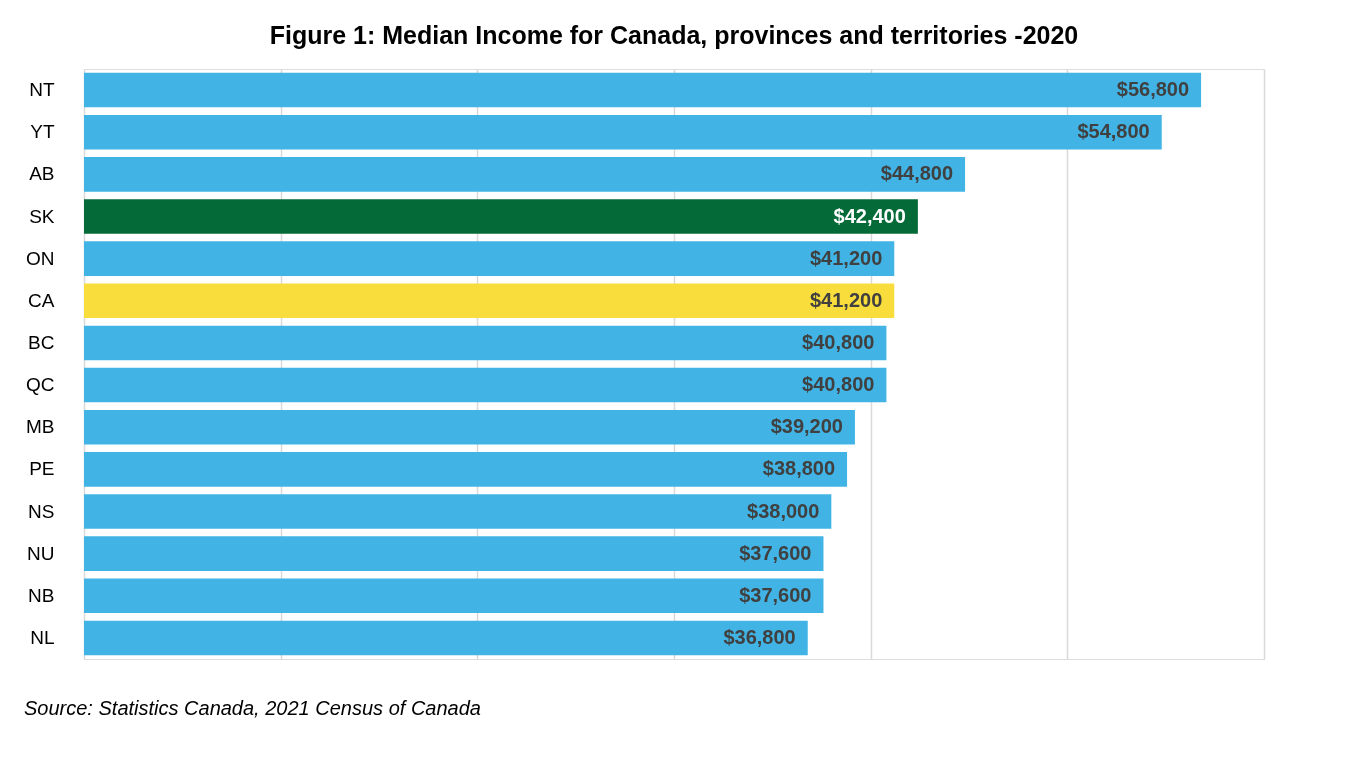 Image resolution: width=1346 pixels, height=777 pixels. What do you see at coordinates (42, 132) in the screenshot?
I see `y-tick-label: YT` at bounding box center [42, 132].